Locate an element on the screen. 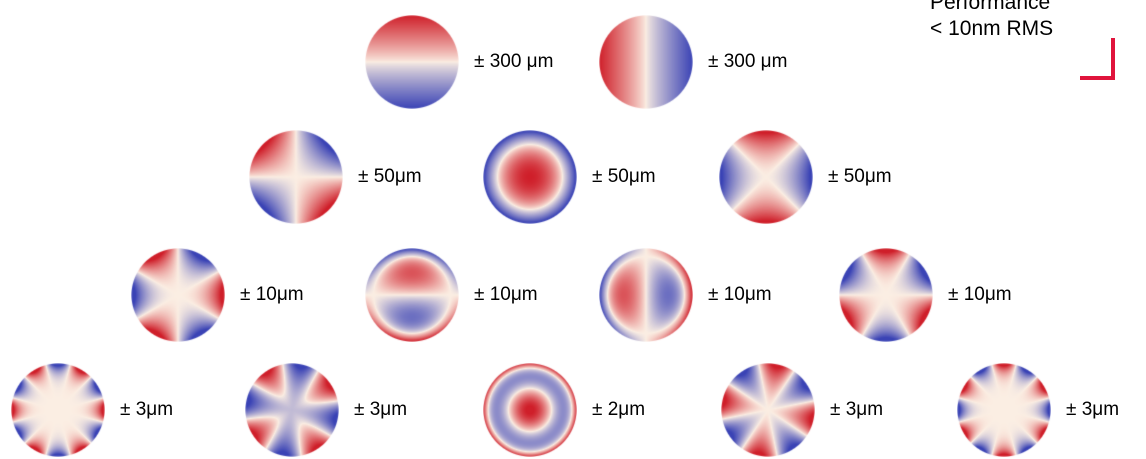  horizontal-coma-map is located at coordinates (646, 295).